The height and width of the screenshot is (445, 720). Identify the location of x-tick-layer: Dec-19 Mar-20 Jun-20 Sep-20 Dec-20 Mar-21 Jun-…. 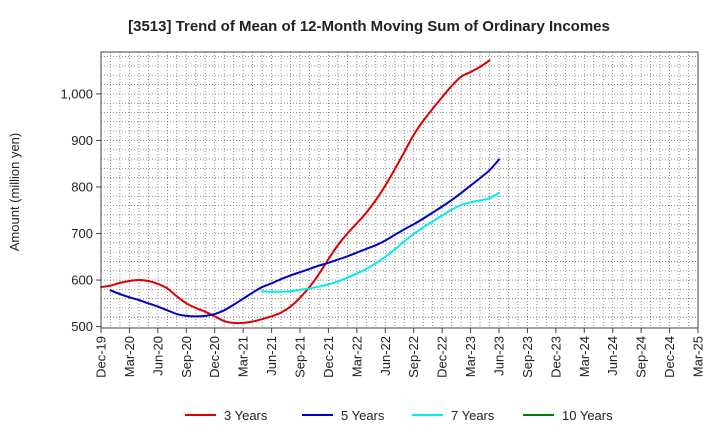
(400, 353).